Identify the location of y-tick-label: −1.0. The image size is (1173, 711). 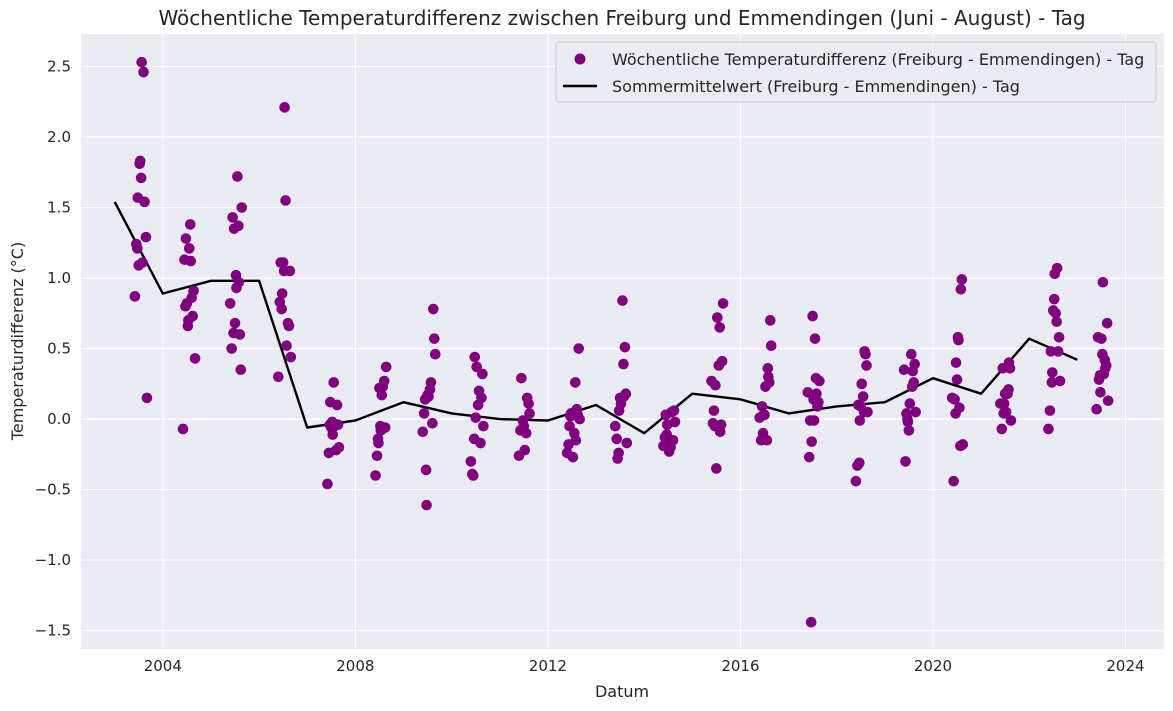
(53, 560).